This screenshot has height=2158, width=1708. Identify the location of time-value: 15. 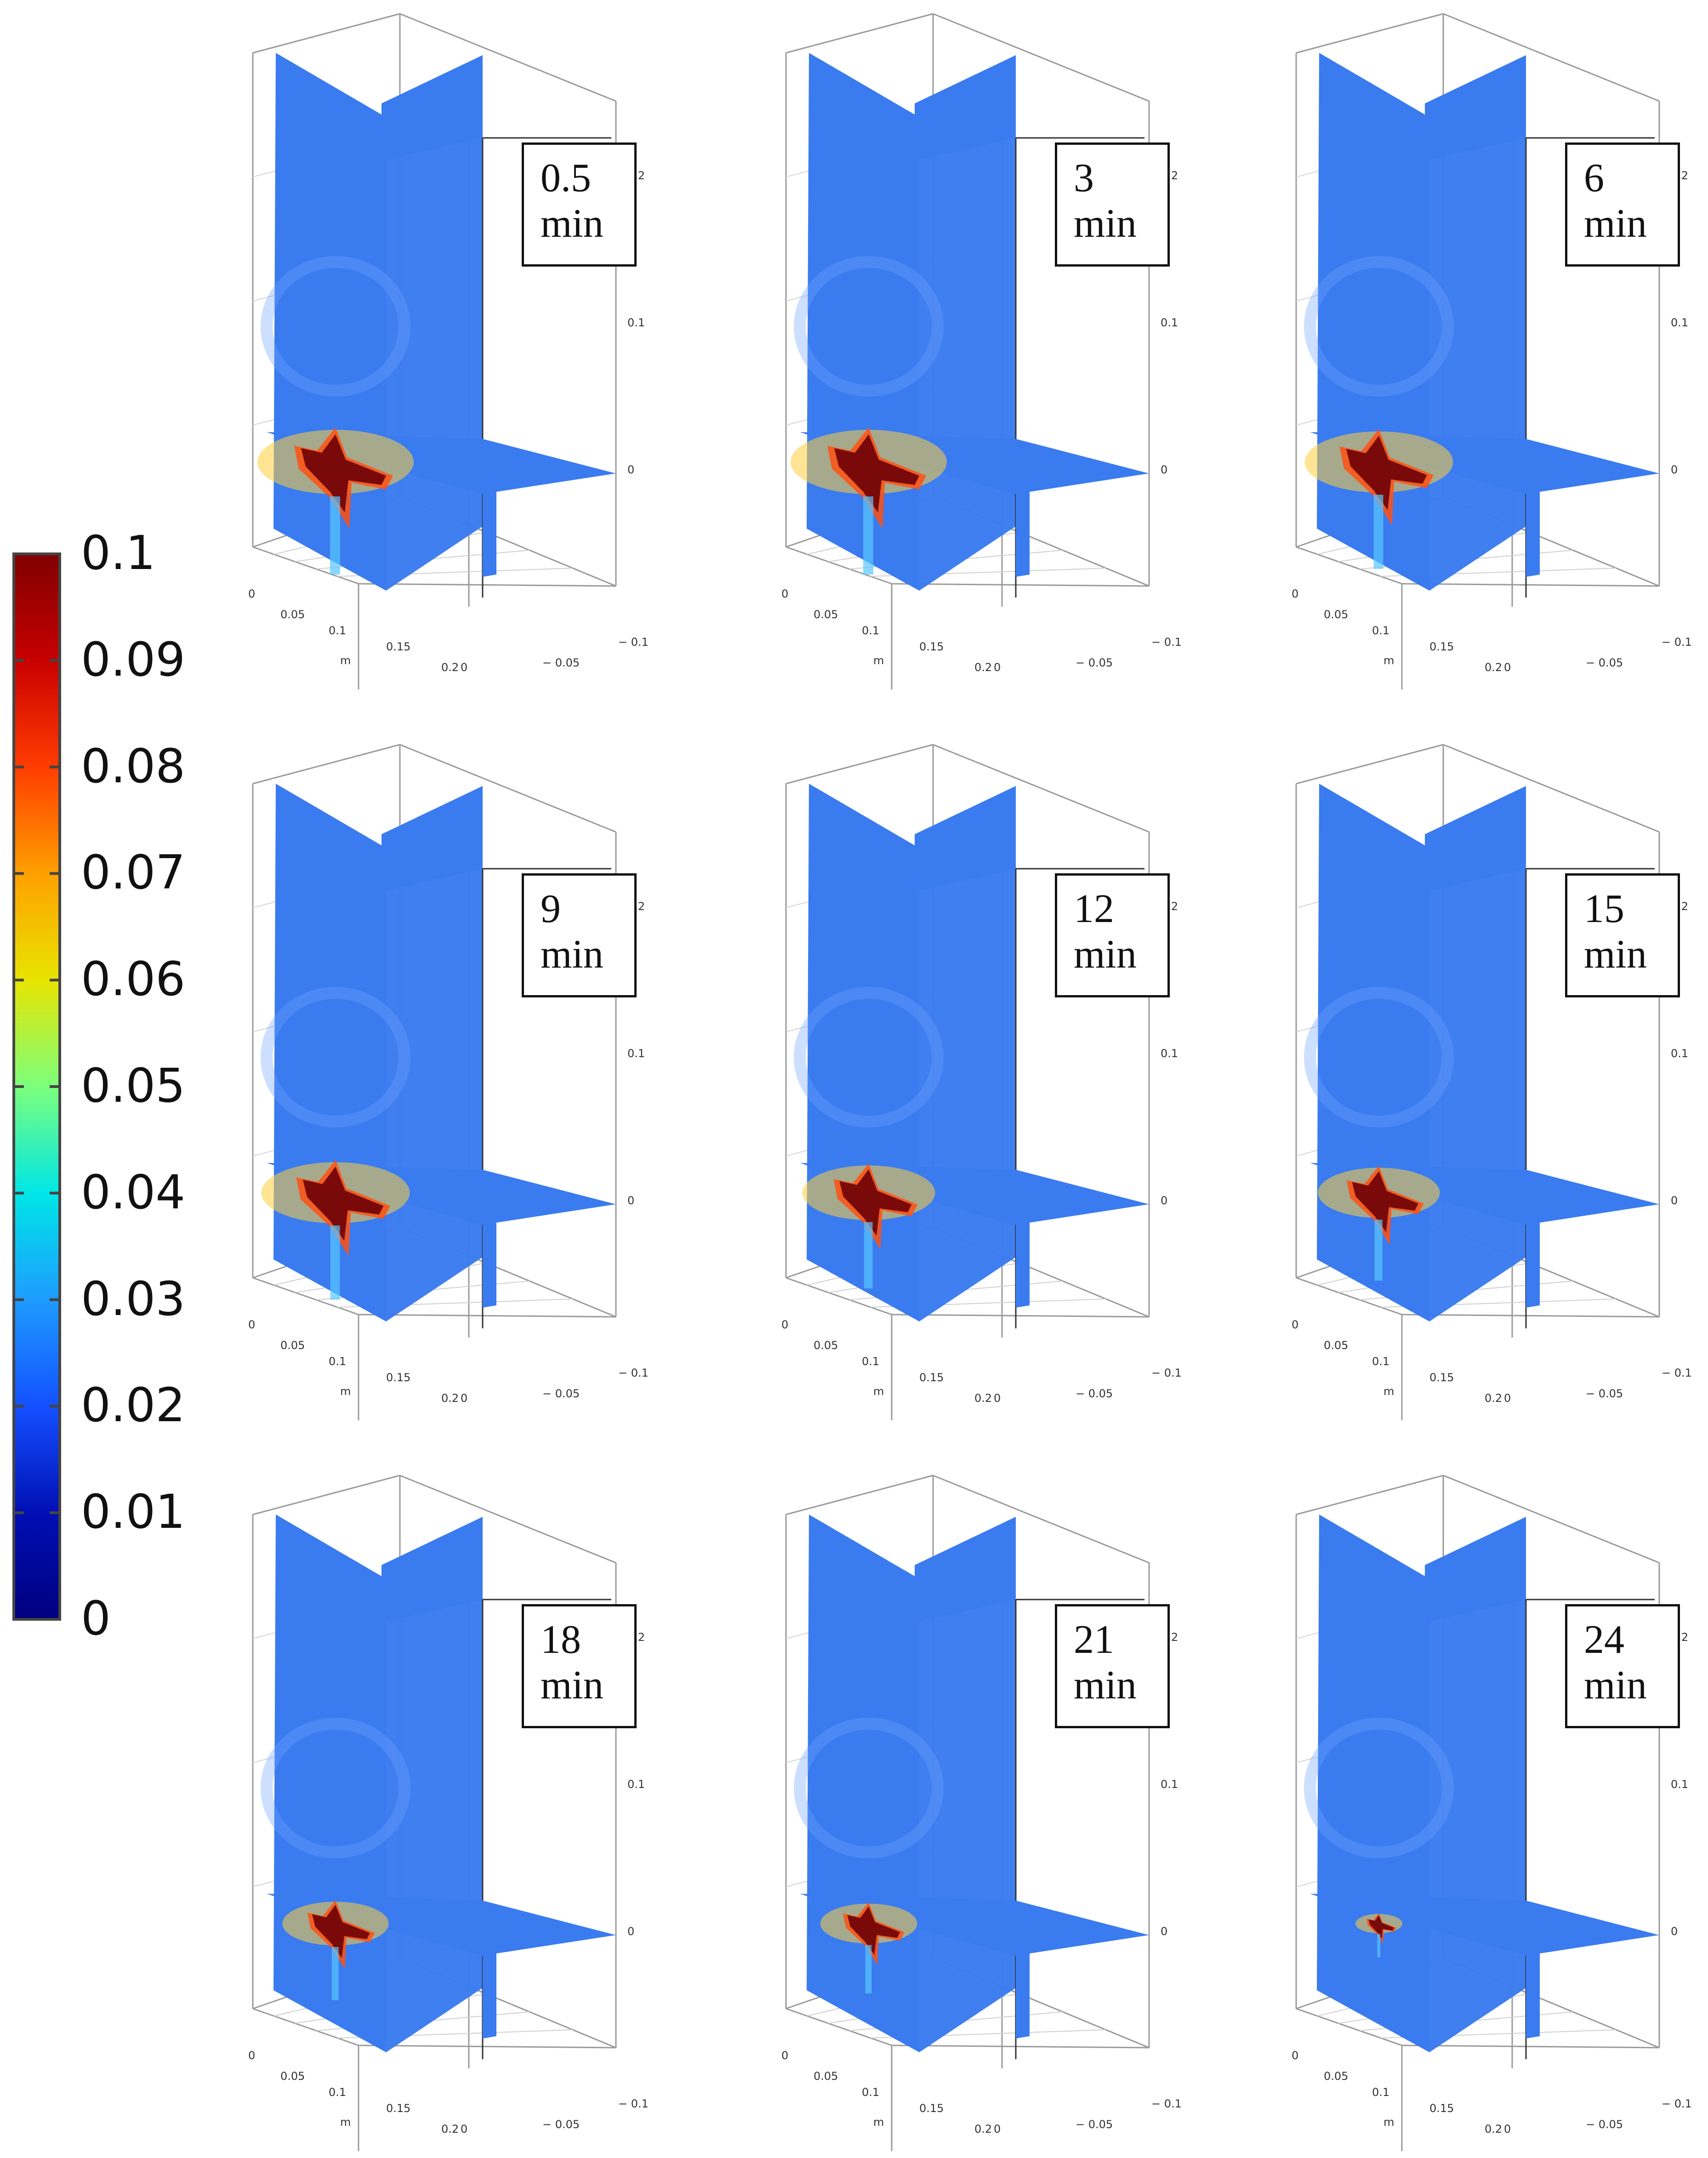
(1604, 909).